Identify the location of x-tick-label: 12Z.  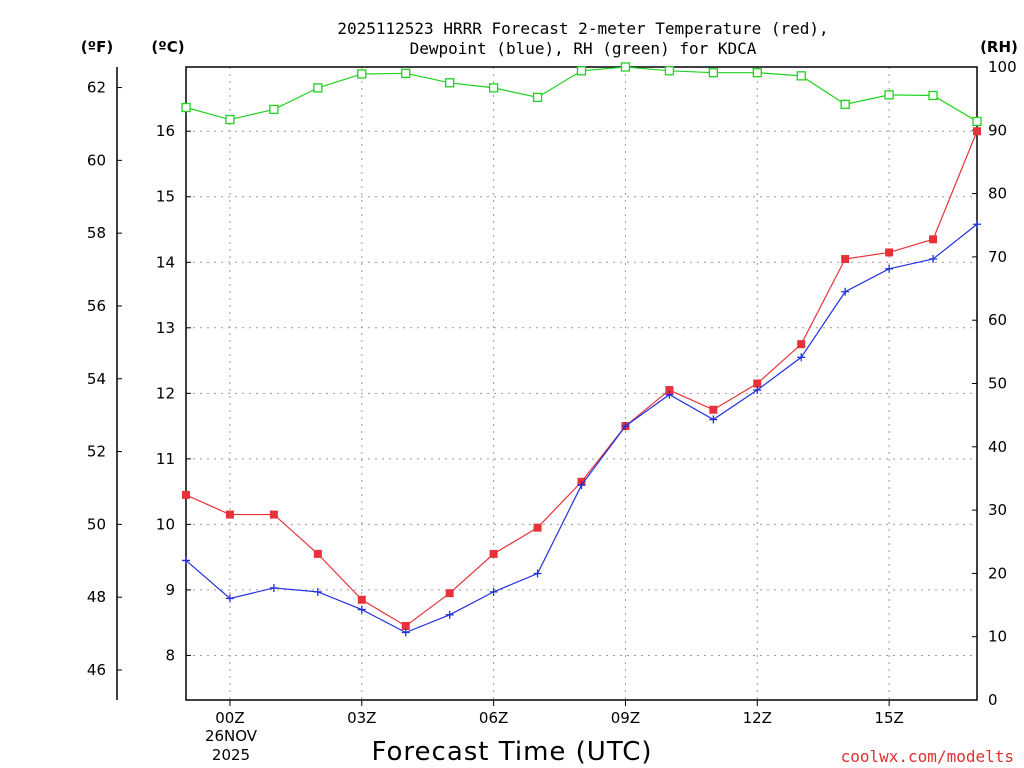
(757, 718).